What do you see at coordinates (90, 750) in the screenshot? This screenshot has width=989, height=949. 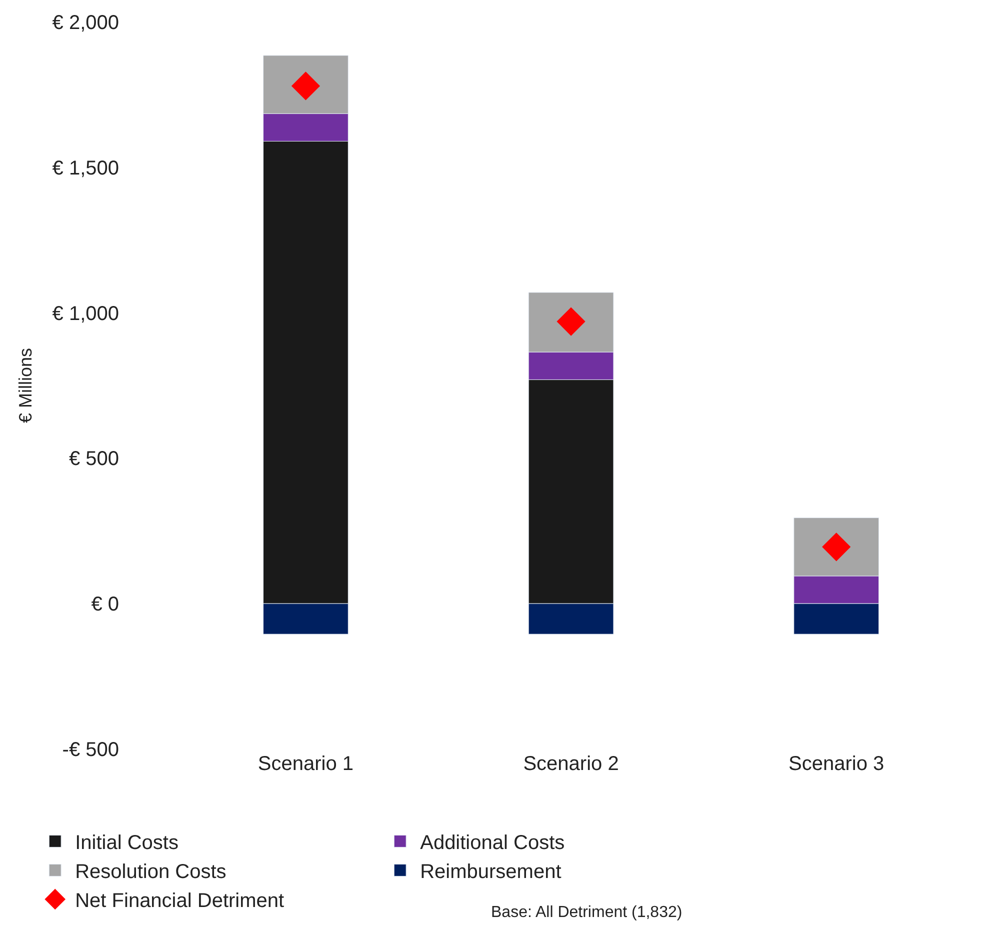 I see `y-tick-label: -€ 500` at bounding box center [90, 750].